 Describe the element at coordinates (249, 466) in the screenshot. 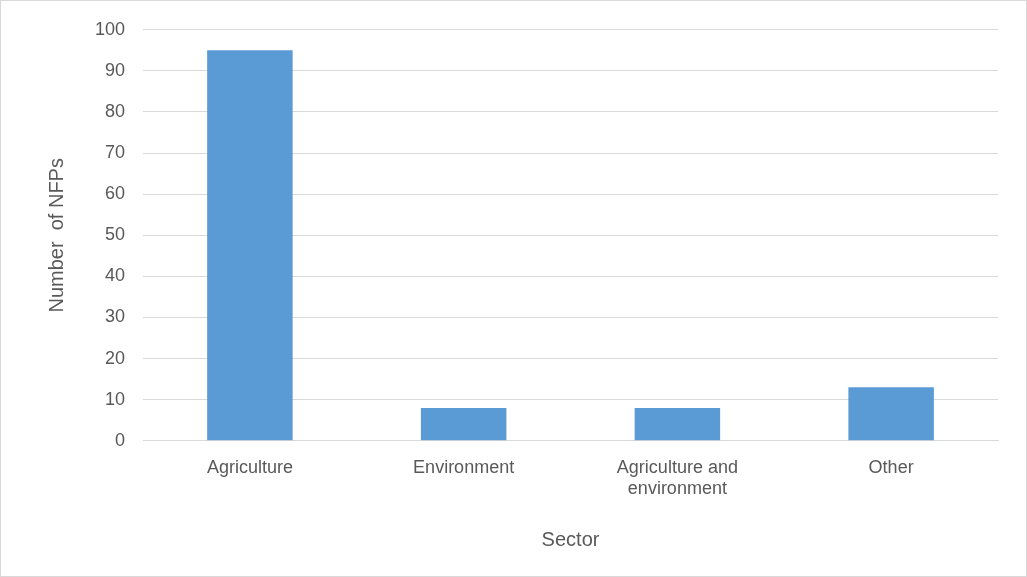

I see `x-tick-label: Agriculture` at that location.